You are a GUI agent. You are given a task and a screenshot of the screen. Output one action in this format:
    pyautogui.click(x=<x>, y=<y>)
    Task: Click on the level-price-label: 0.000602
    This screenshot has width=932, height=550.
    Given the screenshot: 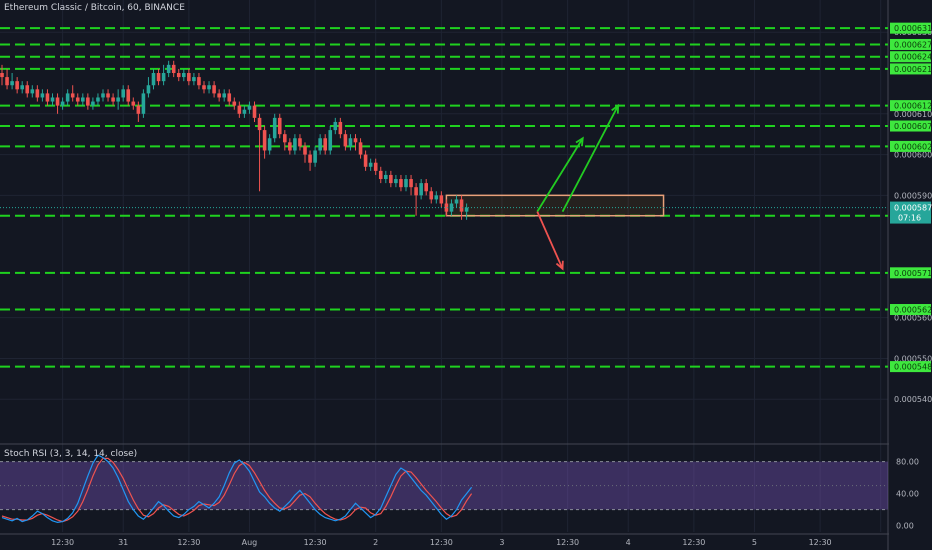 What is the action you would take?
    pyautogui.click(x=913, y=146)
    